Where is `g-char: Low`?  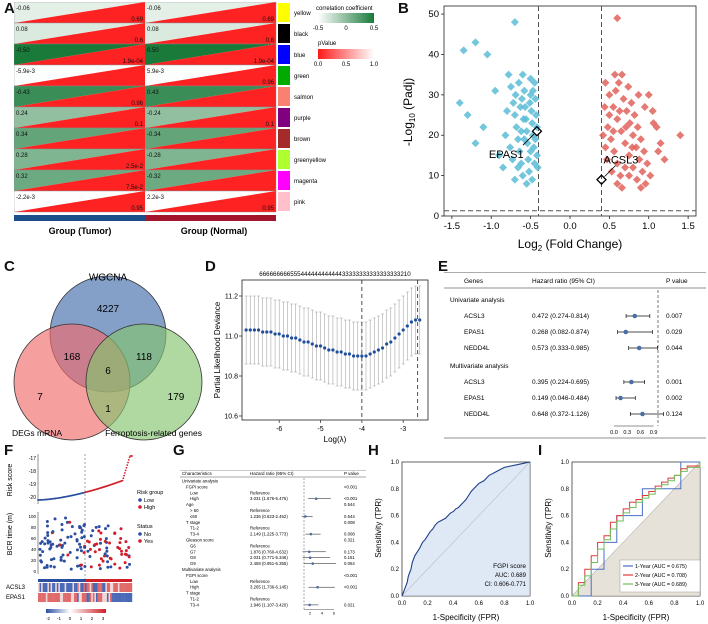 g-char: Low is located at coordinates (194, 492).